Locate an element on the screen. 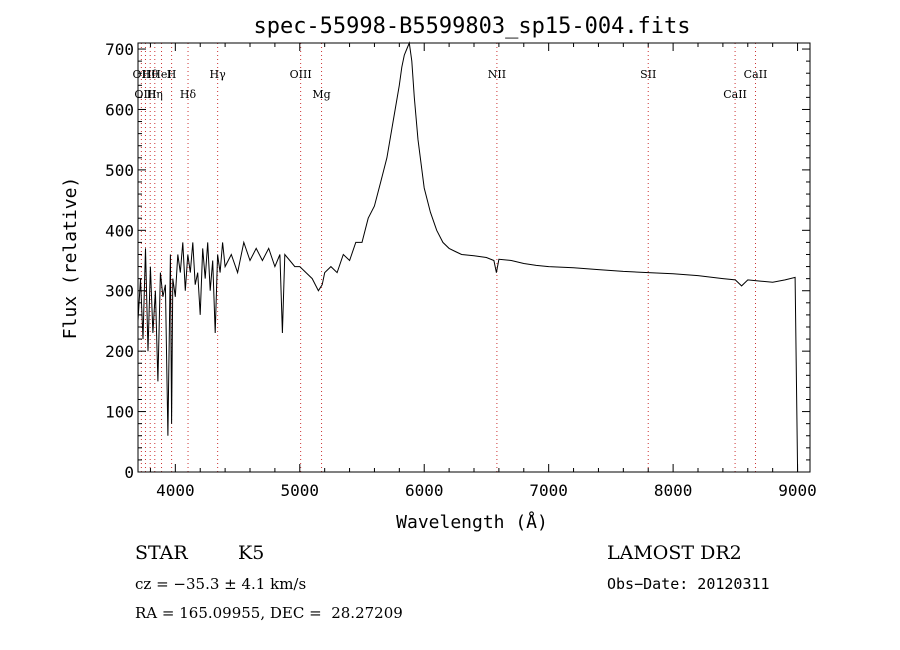  x-tick-label: 5000 is located at coordinates (300, 490).